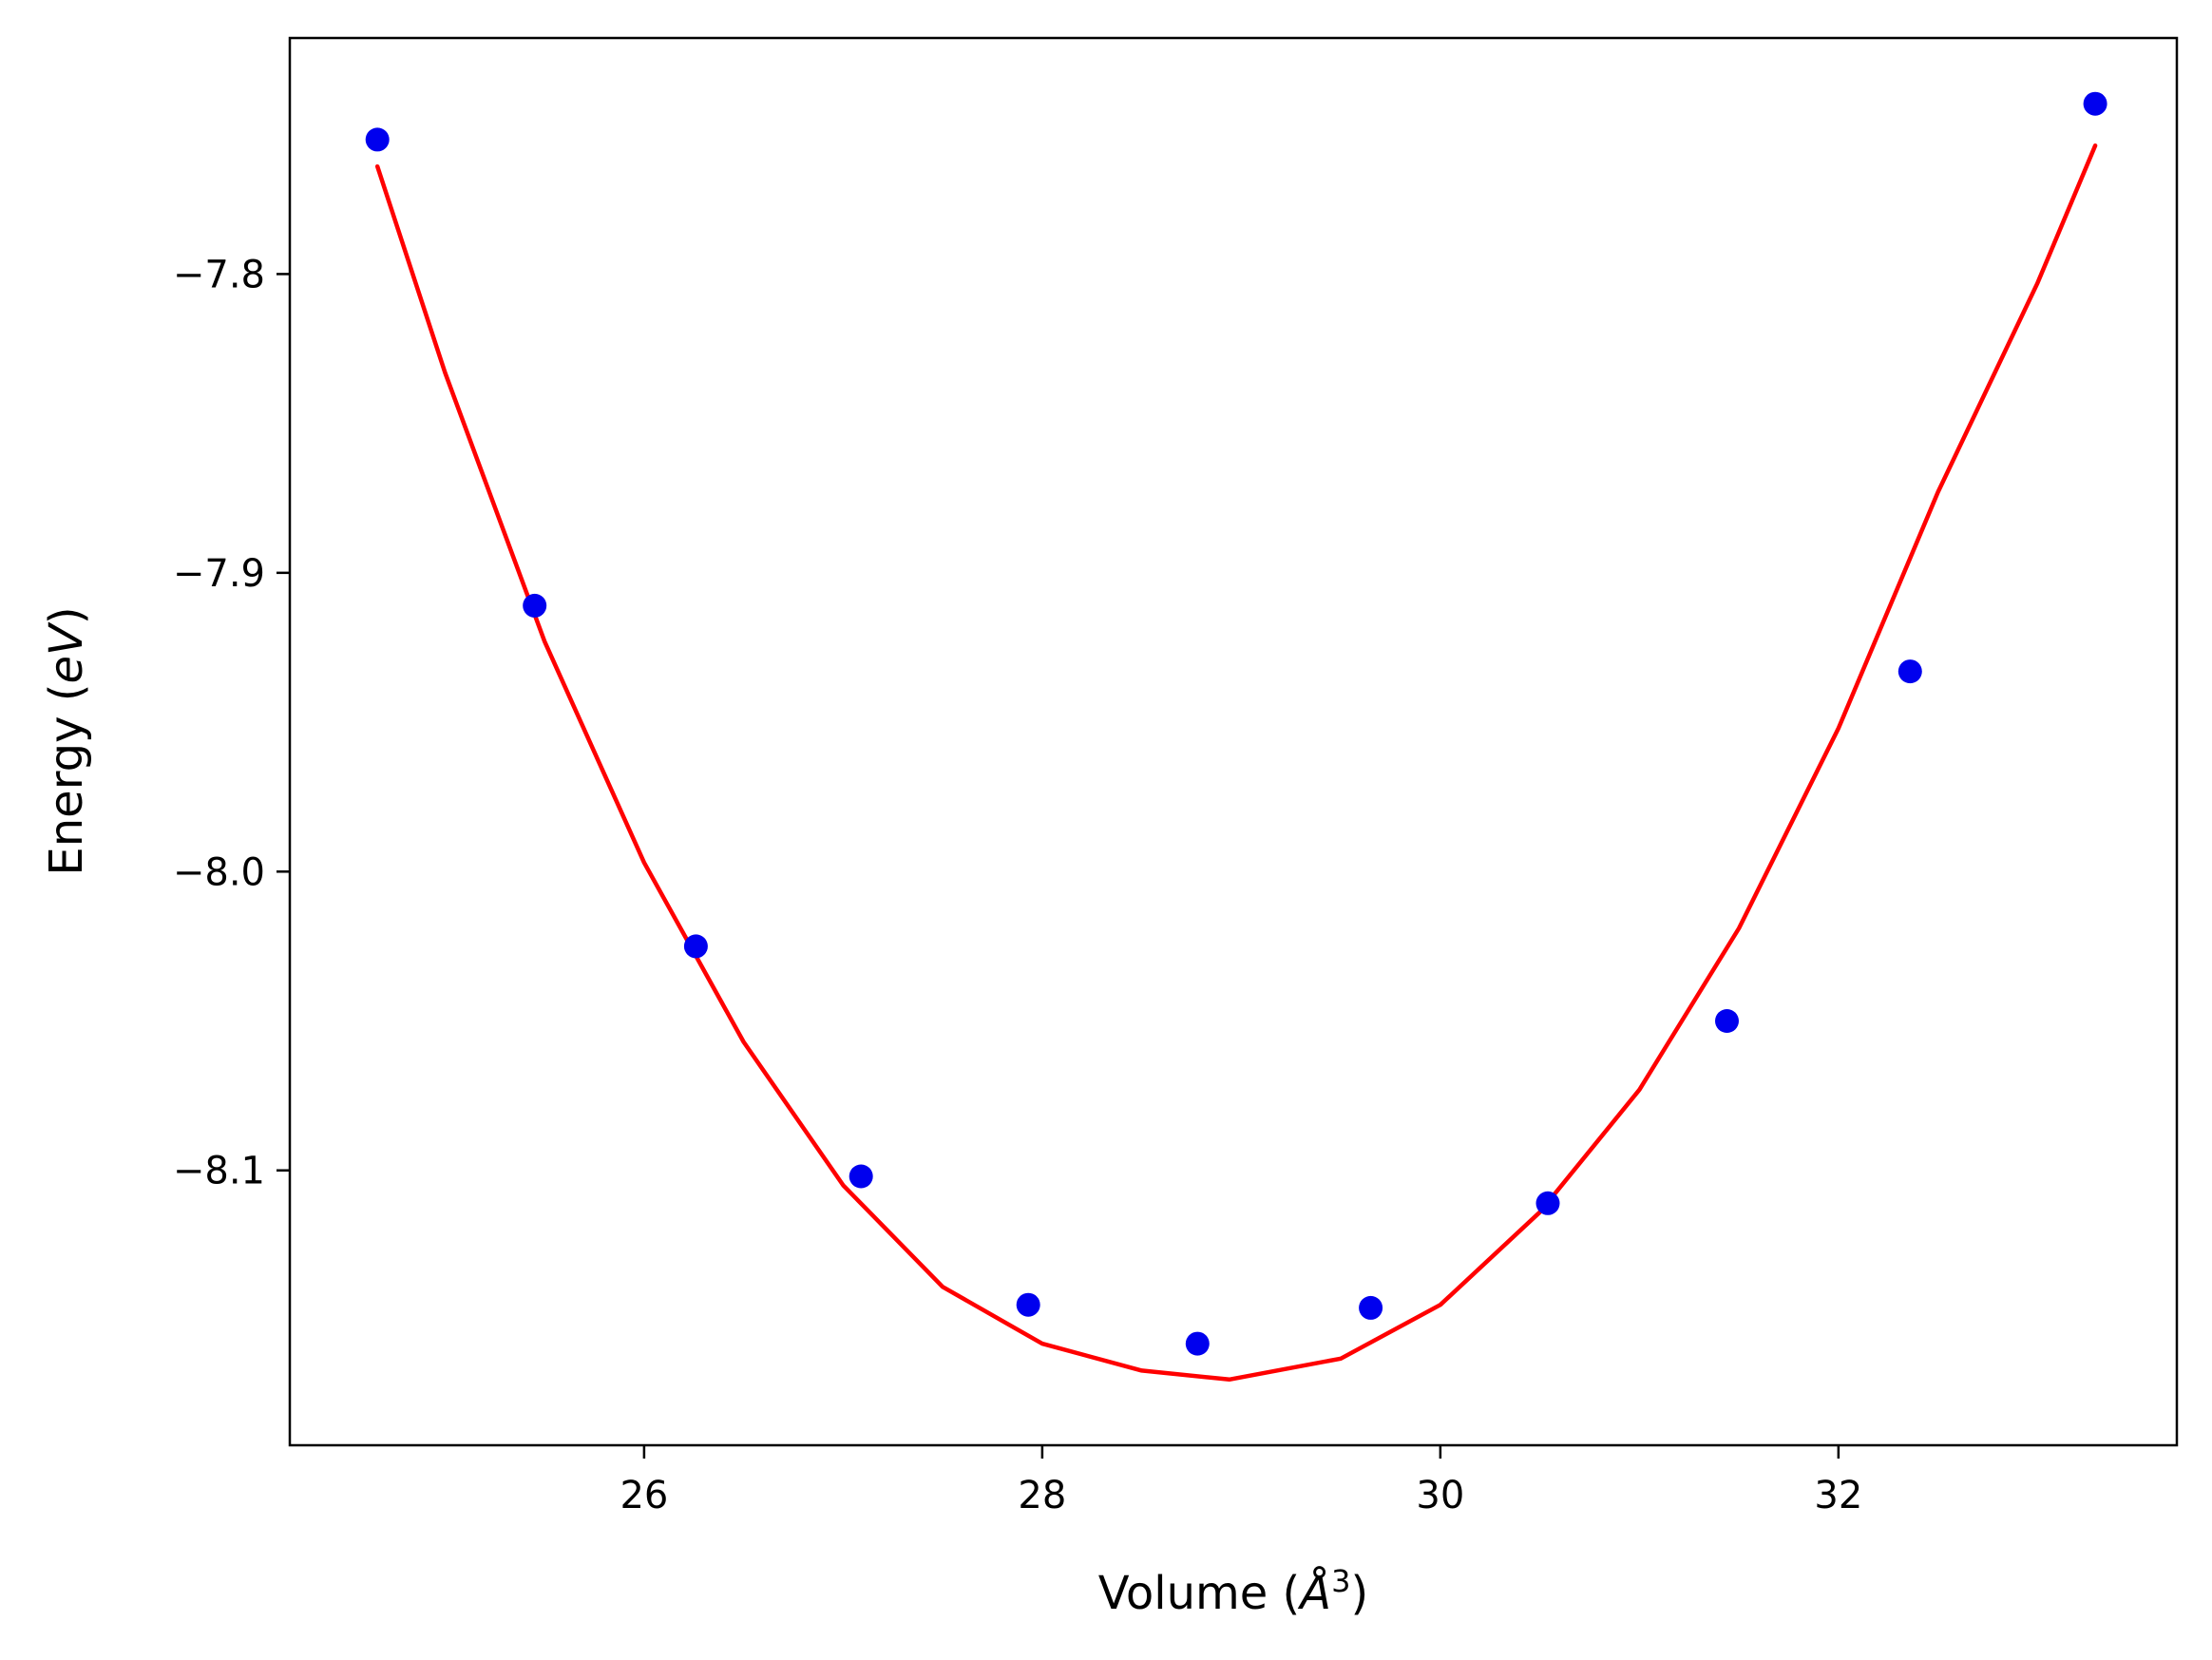 The height and width of the screenshot is (1660, 2212). Describe the element at coordinates (1241, 1481) in the screenshot. I see `x-axis-ticks: 26 28 30 32` at that location.